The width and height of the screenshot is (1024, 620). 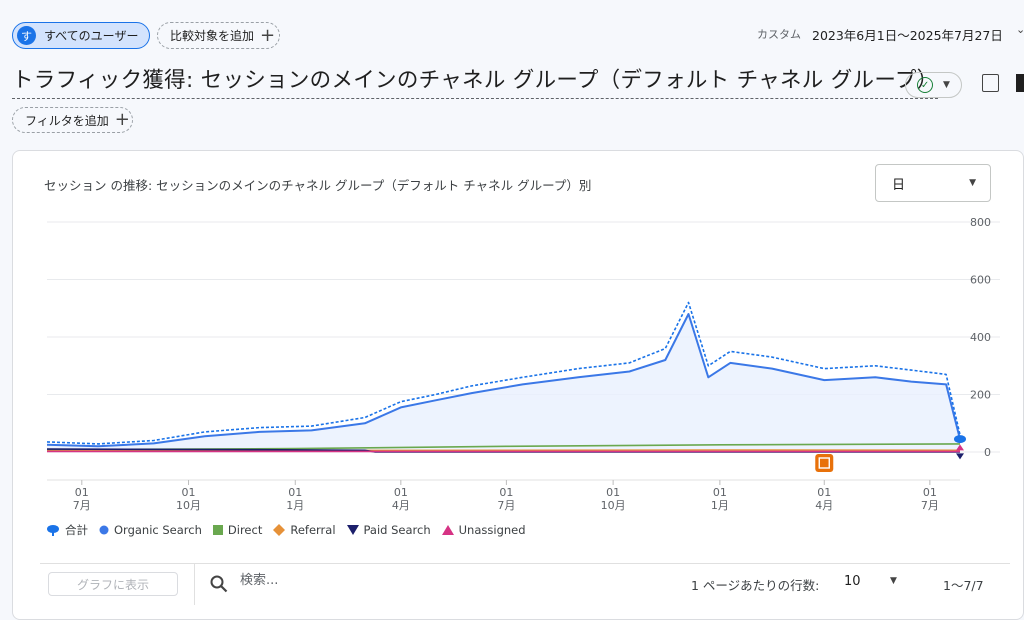 I want to click on show-in-graph-button: グラフに表示, so click(x=113, y=584).